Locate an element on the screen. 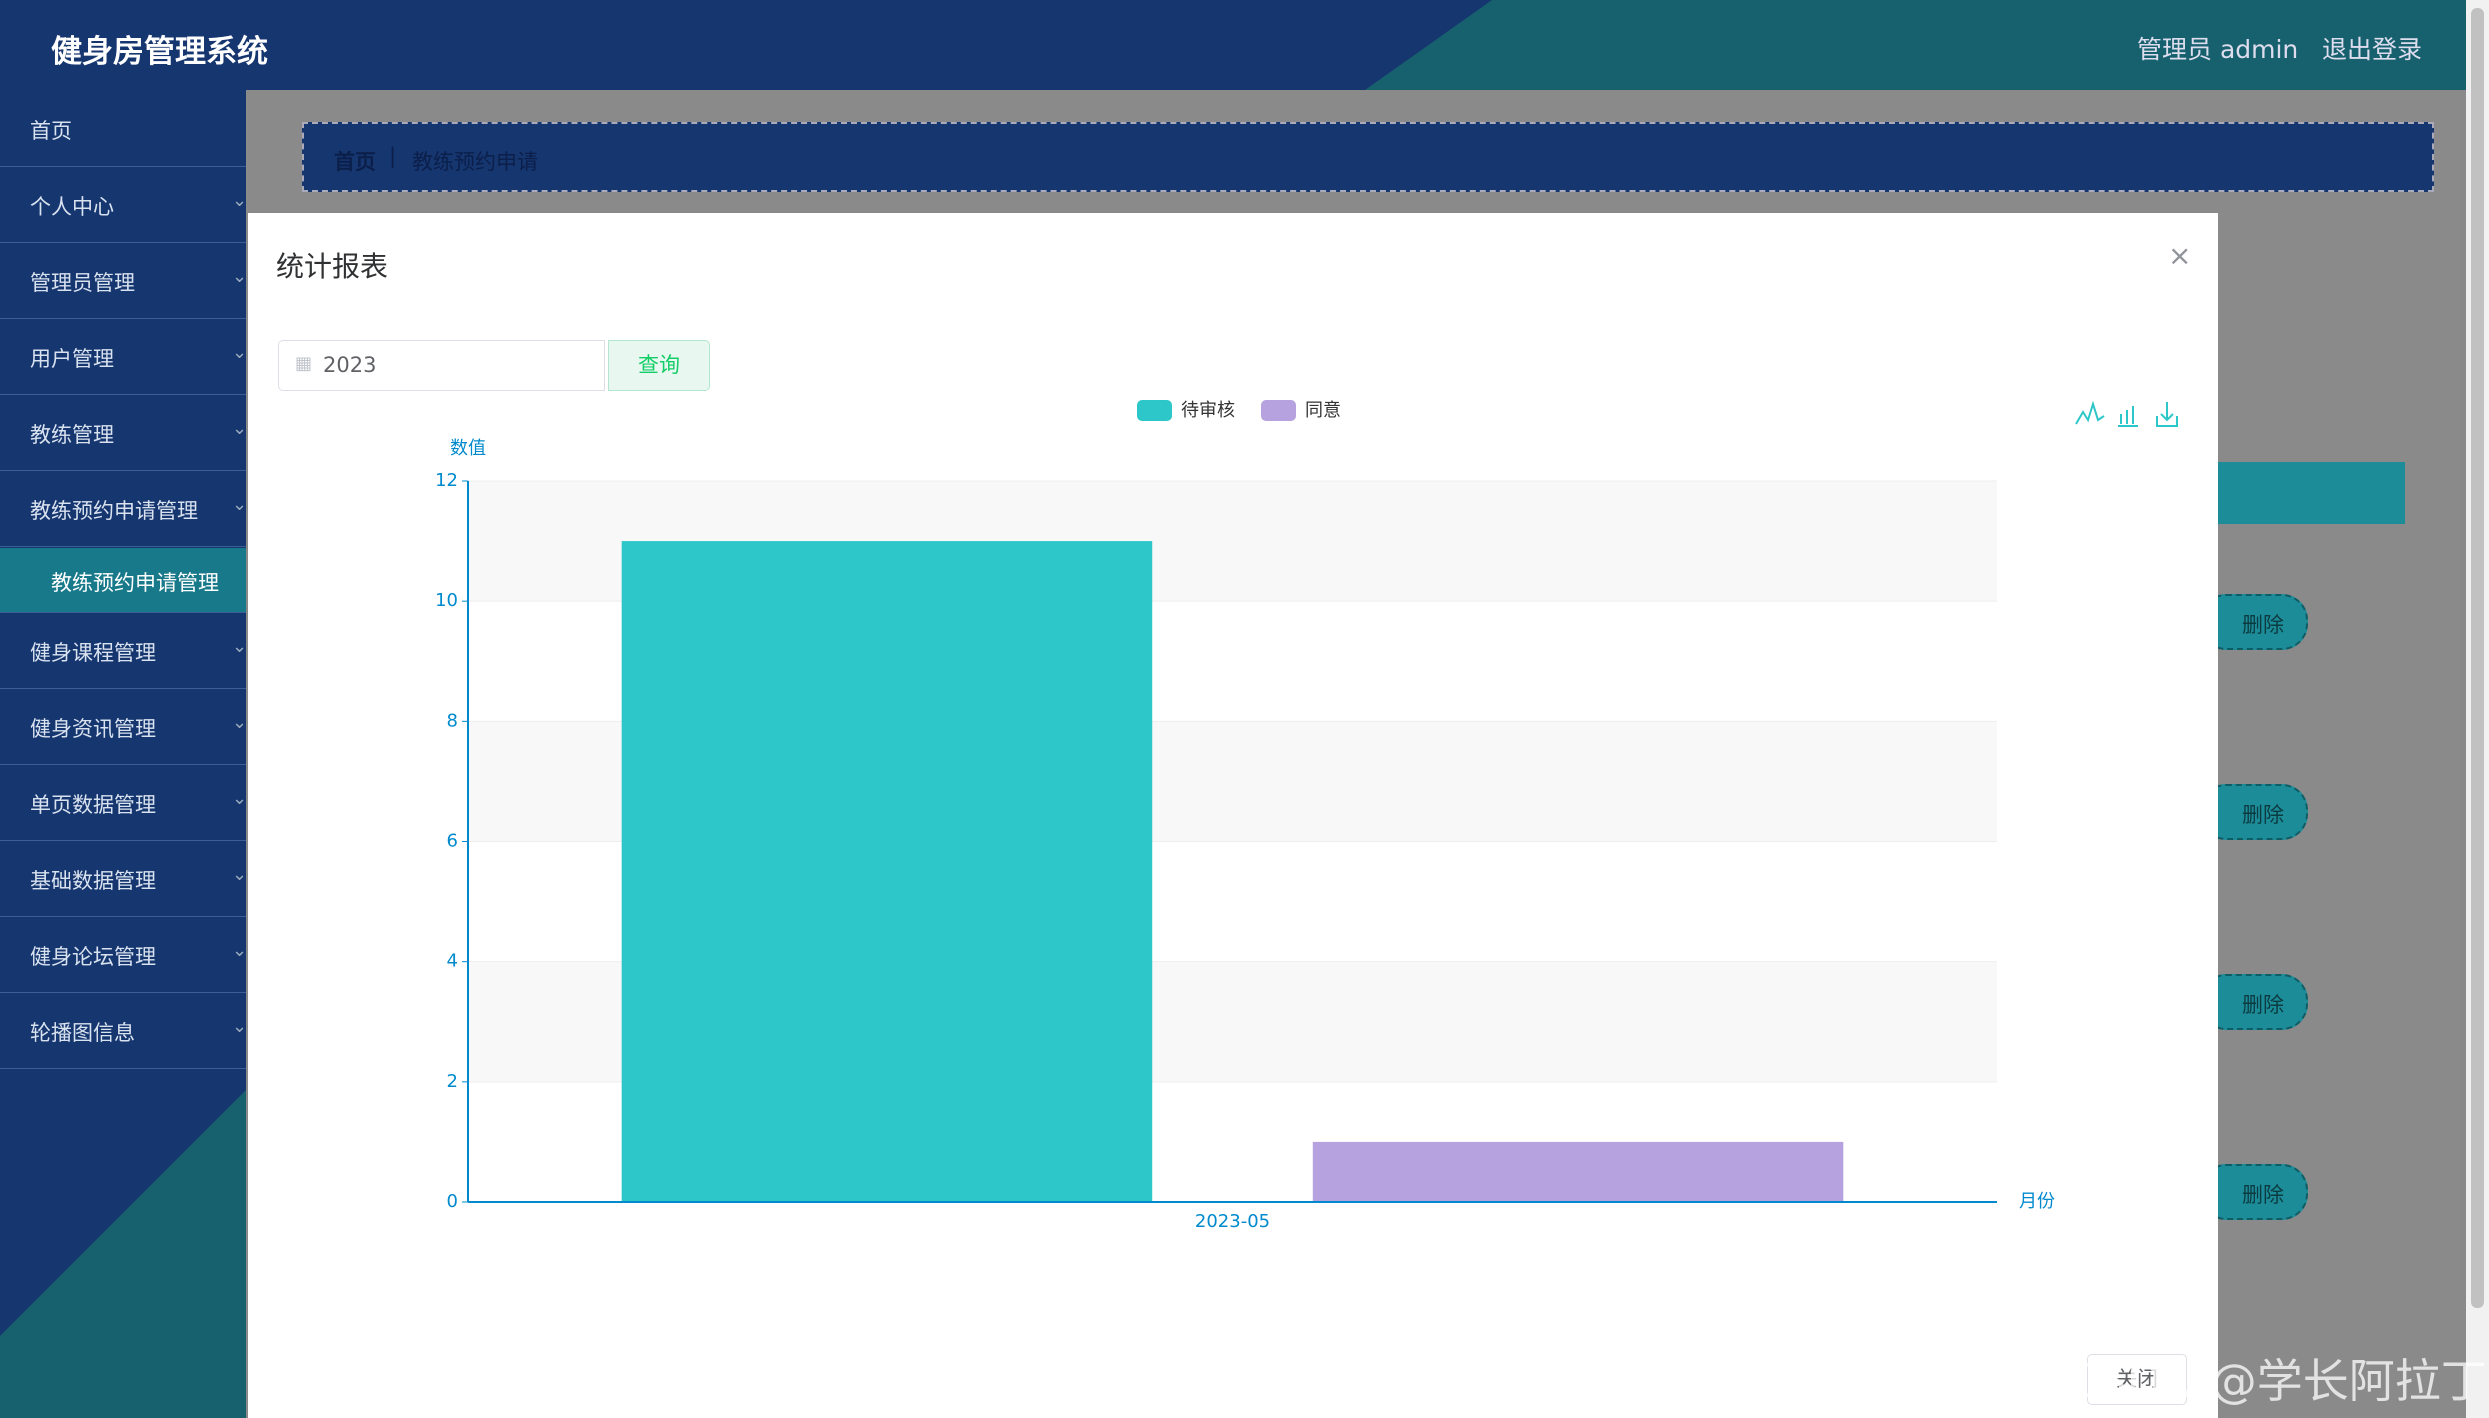  date-input: ▦ 2023 is located at coordinates (441, 365).